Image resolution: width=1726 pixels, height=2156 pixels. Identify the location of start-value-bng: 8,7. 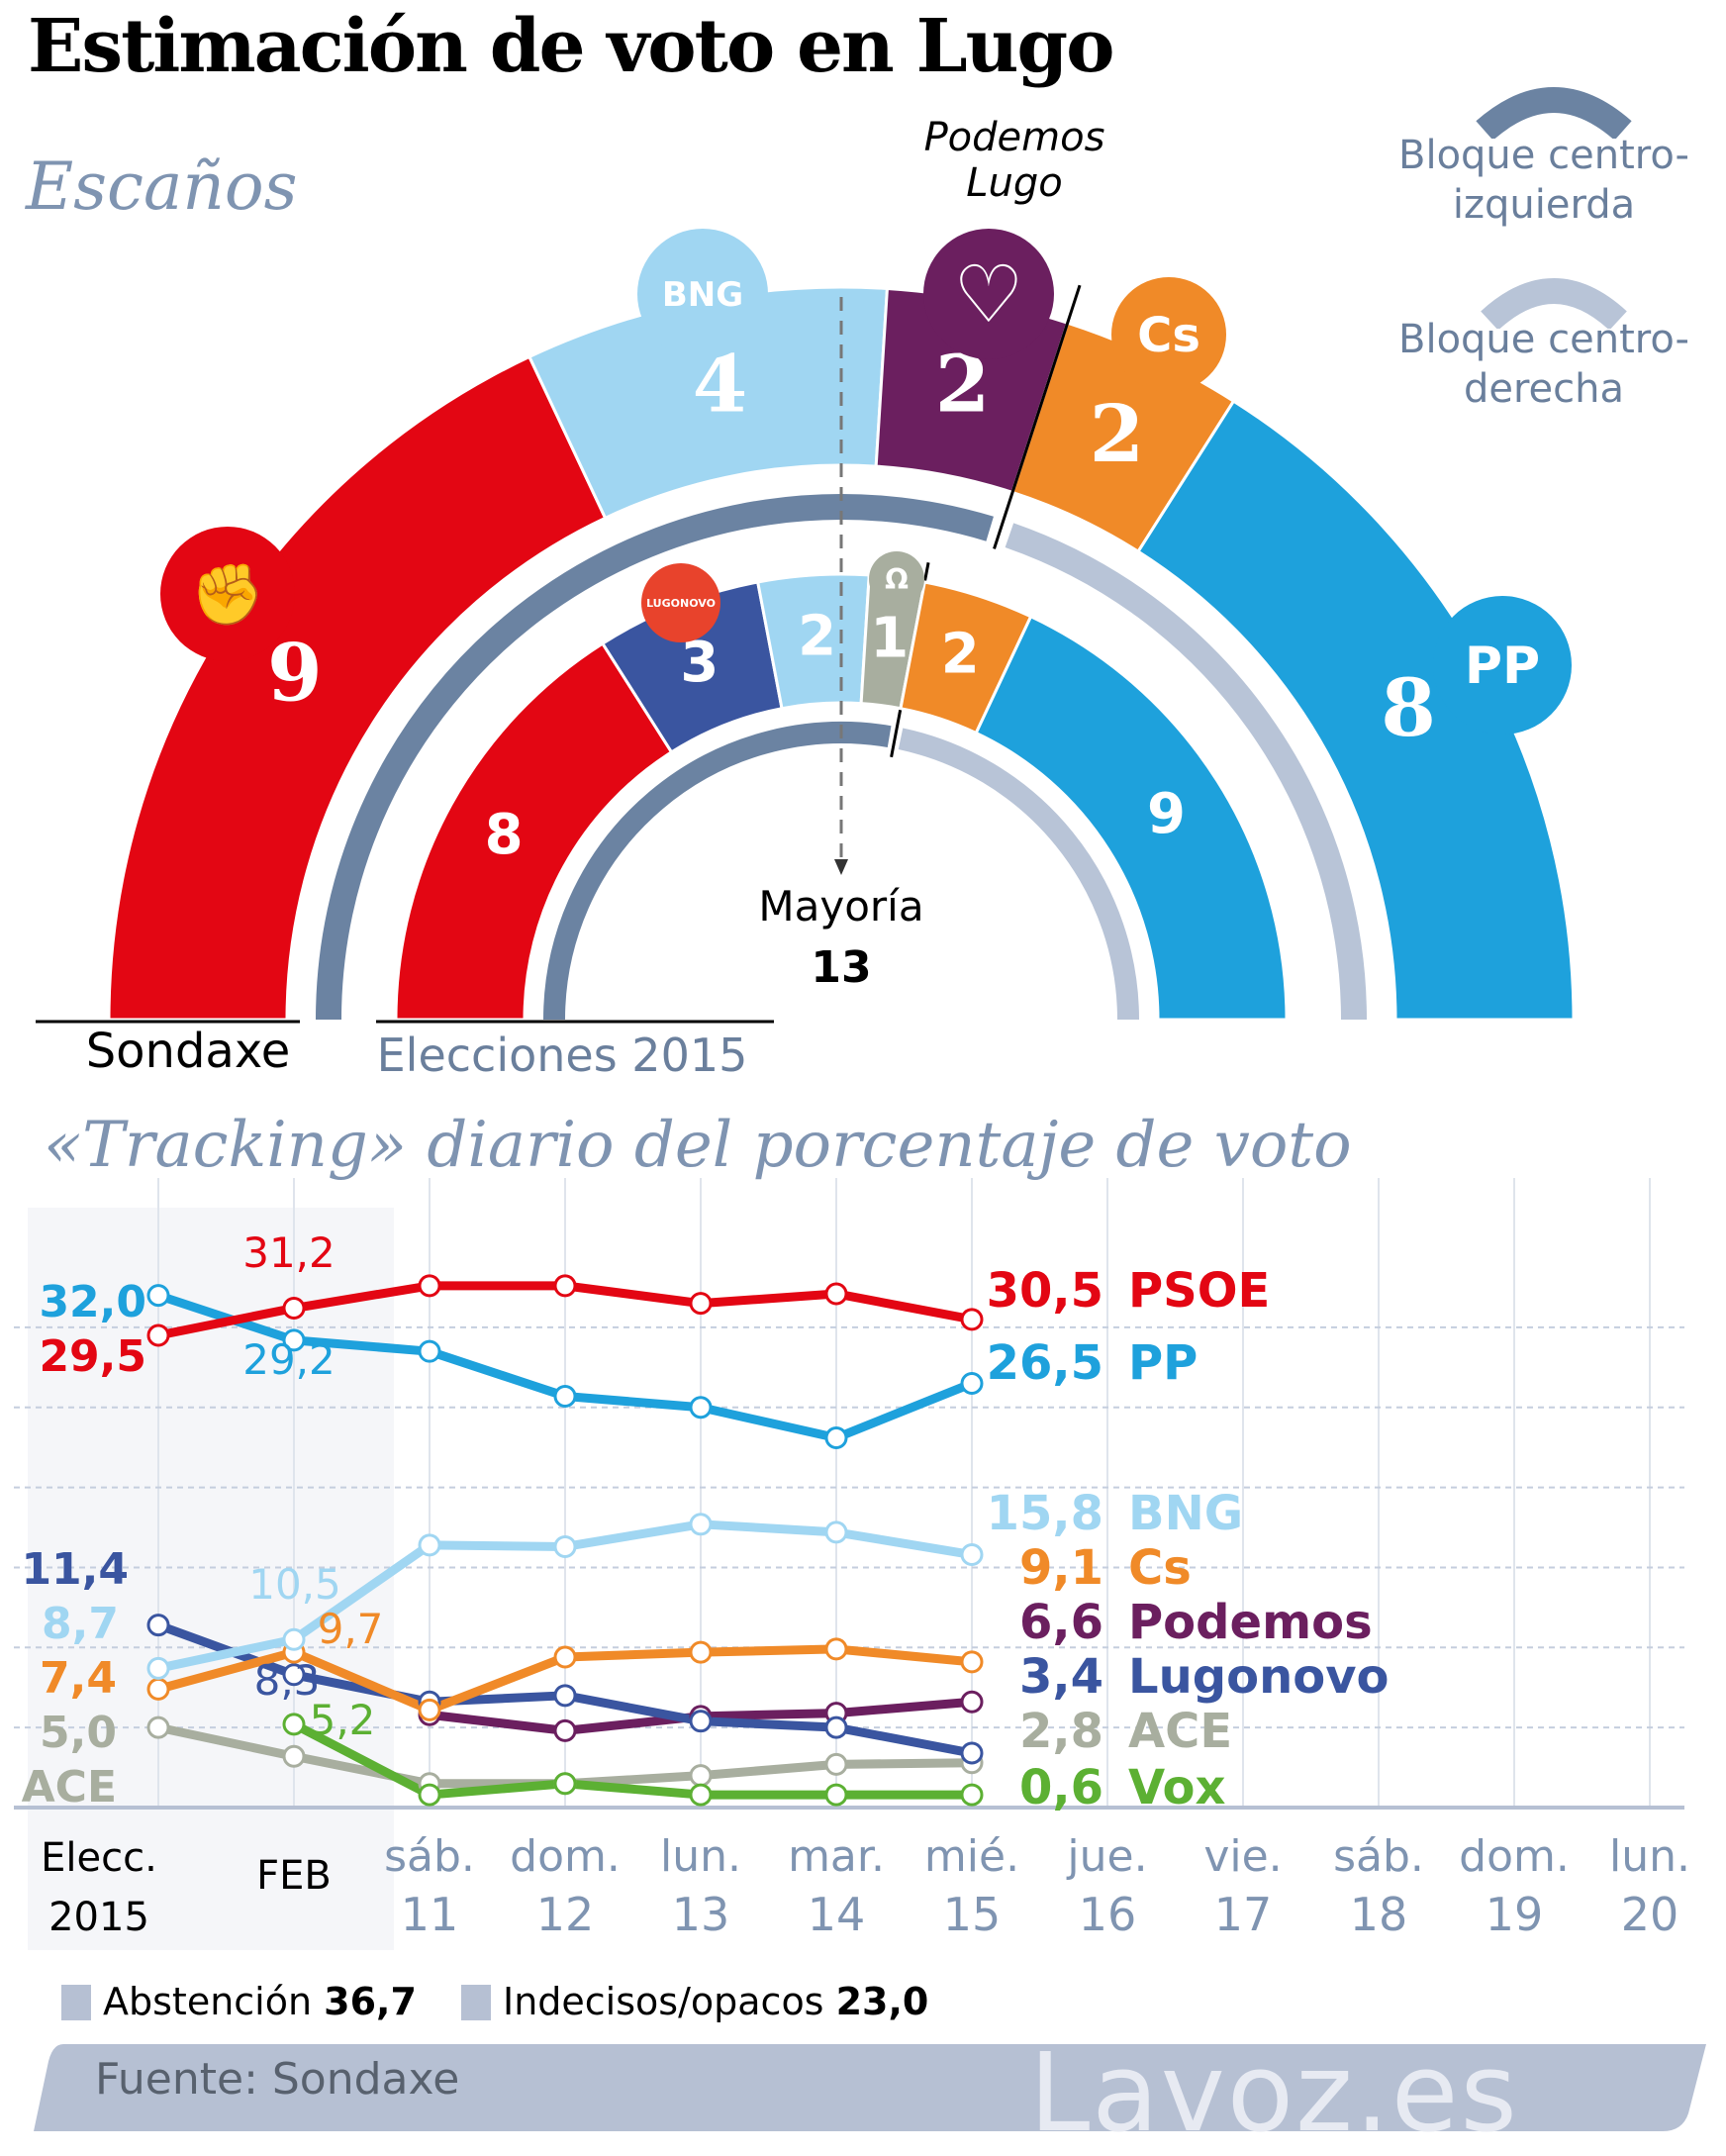
(80, 1624).